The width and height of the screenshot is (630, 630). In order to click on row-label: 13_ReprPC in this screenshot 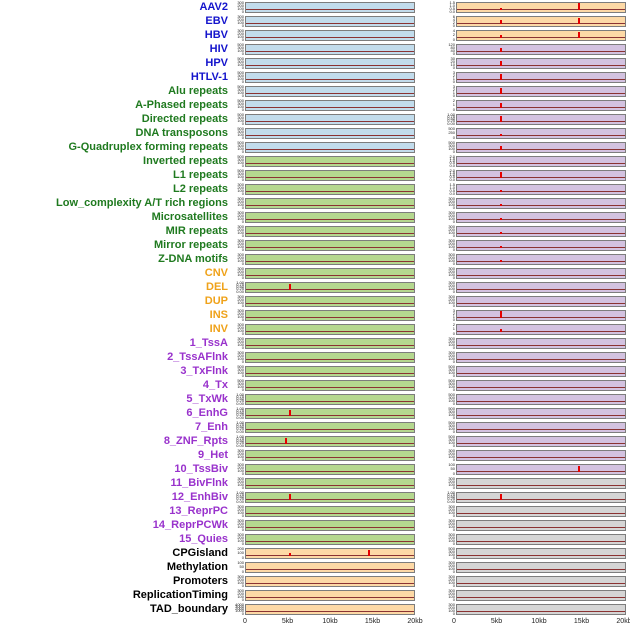, I will do `click(198, 511)`.